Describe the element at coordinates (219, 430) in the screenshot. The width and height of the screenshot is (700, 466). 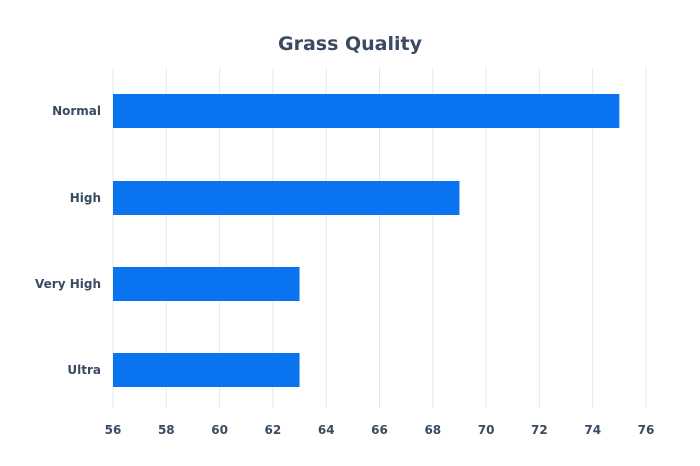
I see `x-tick-label: 60` at that location.